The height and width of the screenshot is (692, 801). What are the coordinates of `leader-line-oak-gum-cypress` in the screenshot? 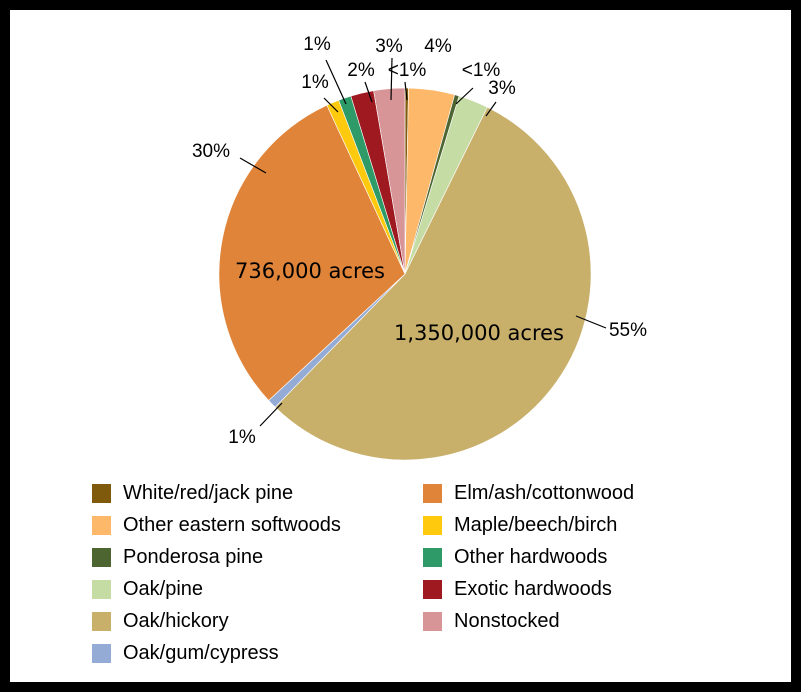 It's located at (271, 414).